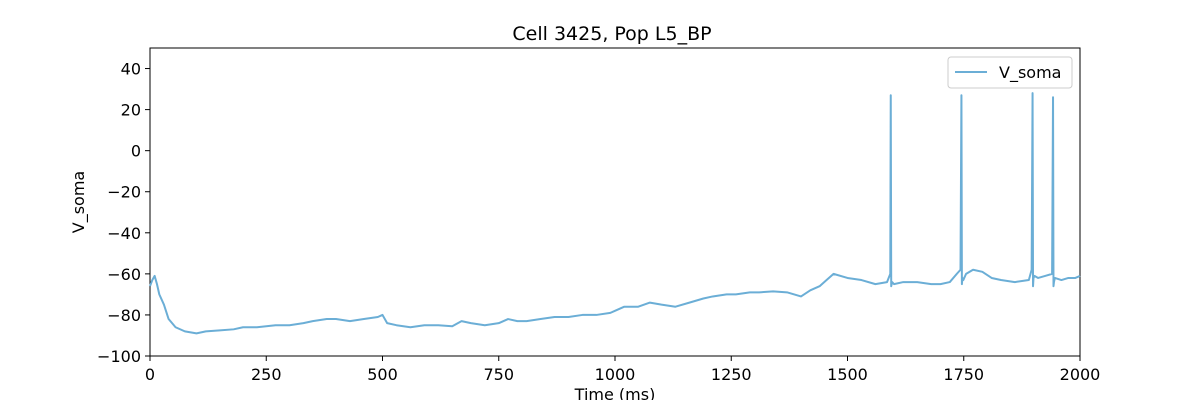 The height and width of the screenshot is (400, 1200). What do you see at coordinates (498, 374) in the screenshot?
I see `x-tick-label: 750` at bounding box center [498, 374].